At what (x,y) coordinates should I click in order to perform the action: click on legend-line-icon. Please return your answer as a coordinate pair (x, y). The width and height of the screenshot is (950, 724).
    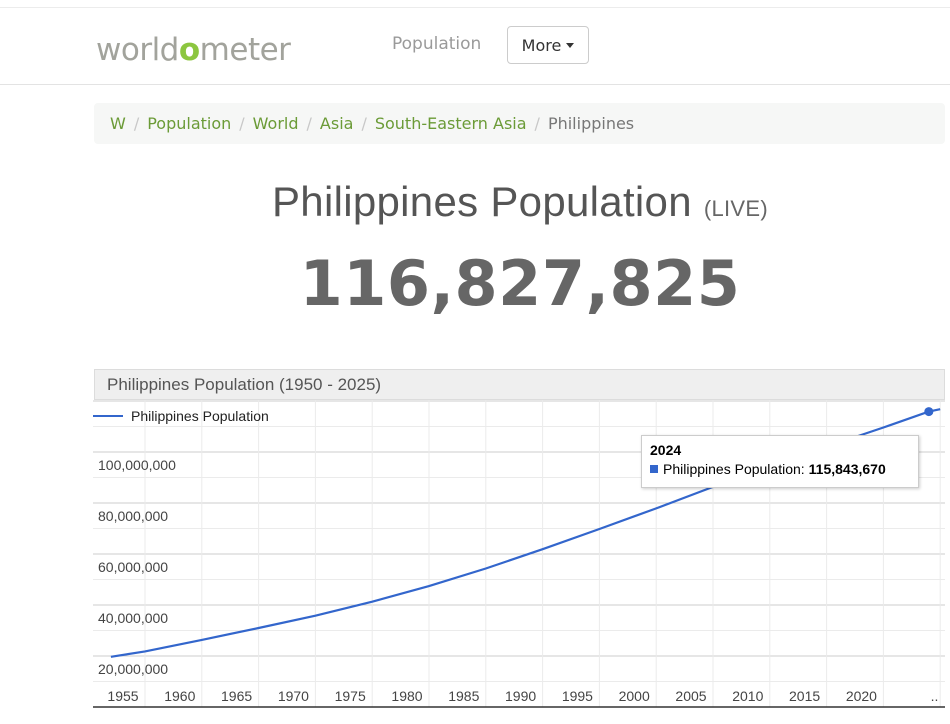
    Looking at the image, I should click on (108, 416).